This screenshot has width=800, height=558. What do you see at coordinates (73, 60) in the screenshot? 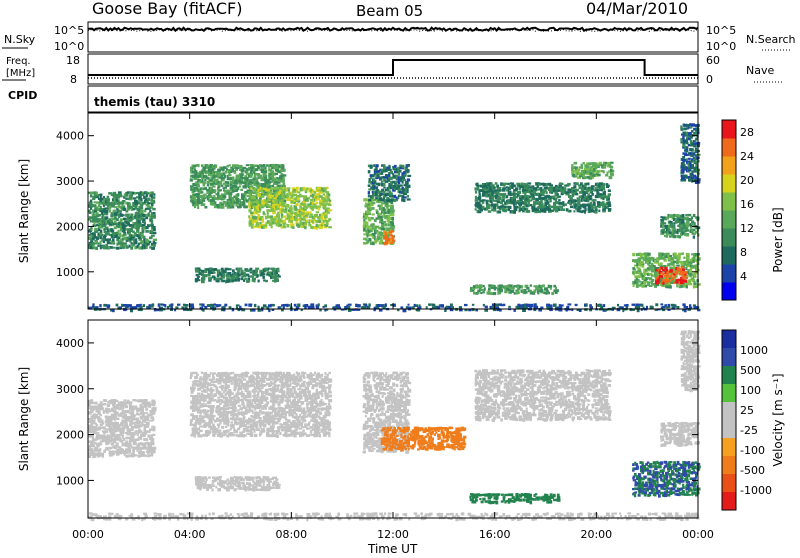
I see `freq-tick-left-top: 18` at bounding box center [73, 60].